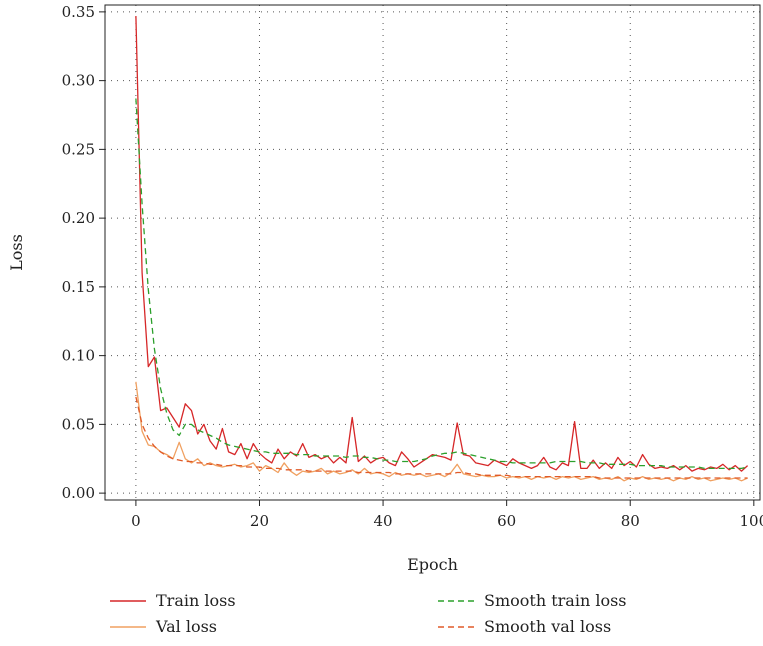 The width and height of the screenshot is (763, 646). I want to click on y-tick-label: 0.15, so click(78, 287).